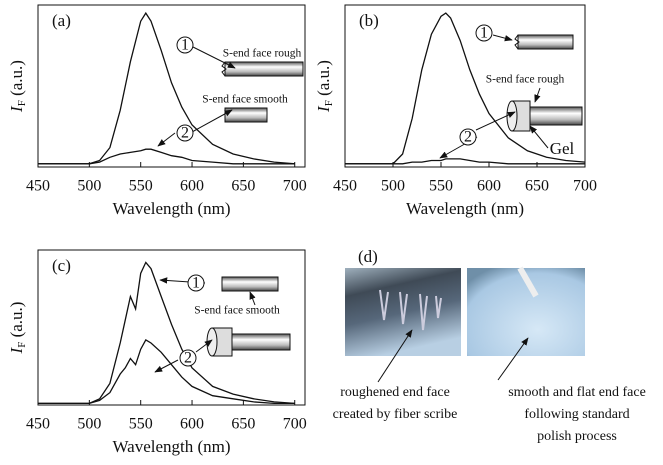 The height and width of the screenshot is (465, 663). I want to click on panel-label: (a), so click(61, 20).